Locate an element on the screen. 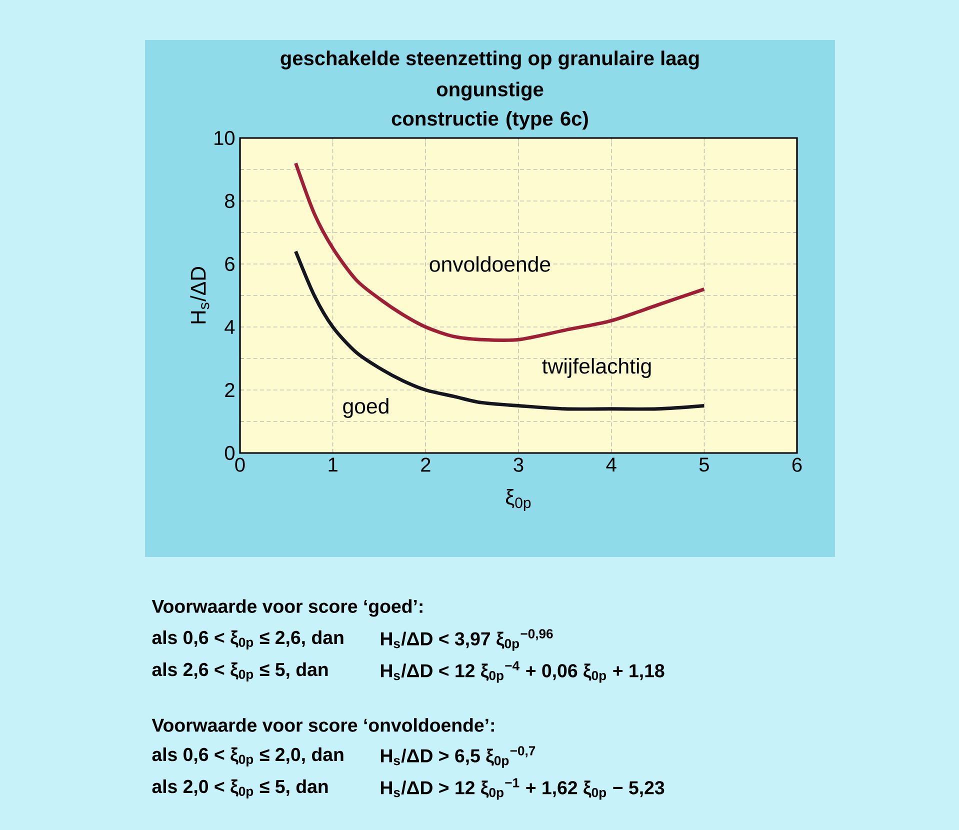  x-tick-label: 0 is located at coordinates (240, 465).